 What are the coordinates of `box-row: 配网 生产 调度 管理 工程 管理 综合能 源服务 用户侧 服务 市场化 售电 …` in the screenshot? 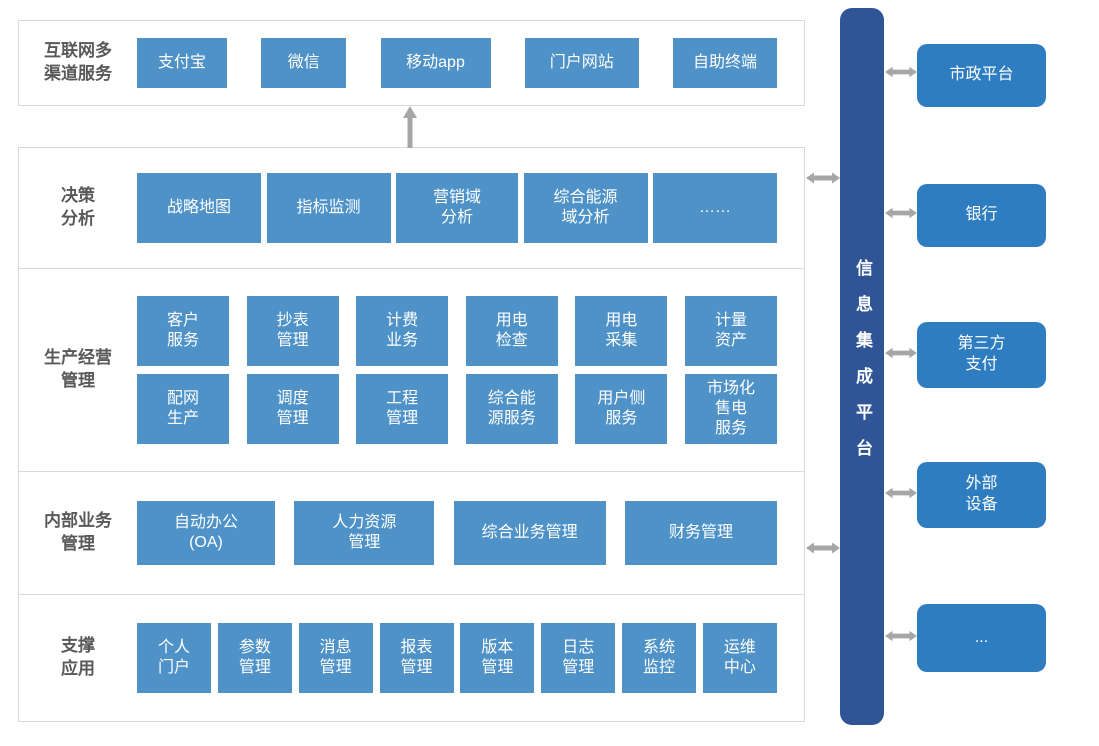 It's located at (457, 409).